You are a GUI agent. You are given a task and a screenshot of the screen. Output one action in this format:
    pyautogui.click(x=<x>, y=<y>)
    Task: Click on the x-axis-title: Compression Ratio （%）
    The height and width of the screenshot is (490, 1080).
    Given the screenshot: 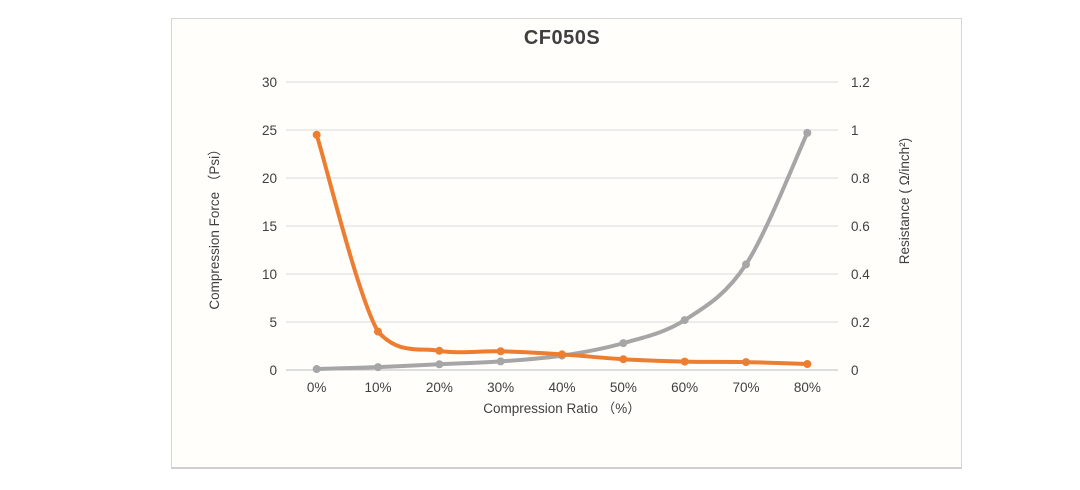 What is the action you would take?
    pyautogui.click(x=562, y=408)
    